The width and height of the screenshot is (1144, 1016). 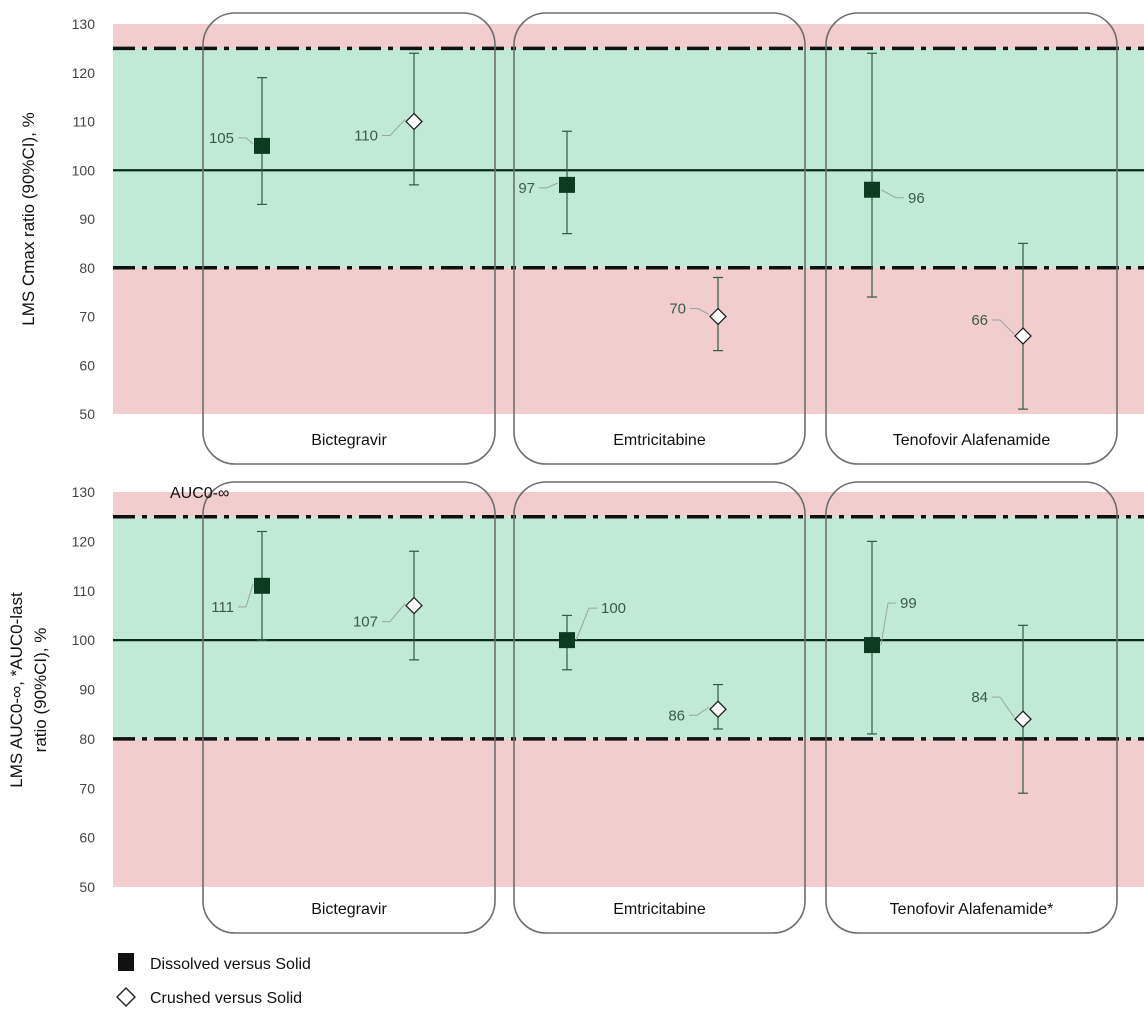 I want to click on y-axis-title-line2: ratio (90%CI), %, so click(x=40, y=690).